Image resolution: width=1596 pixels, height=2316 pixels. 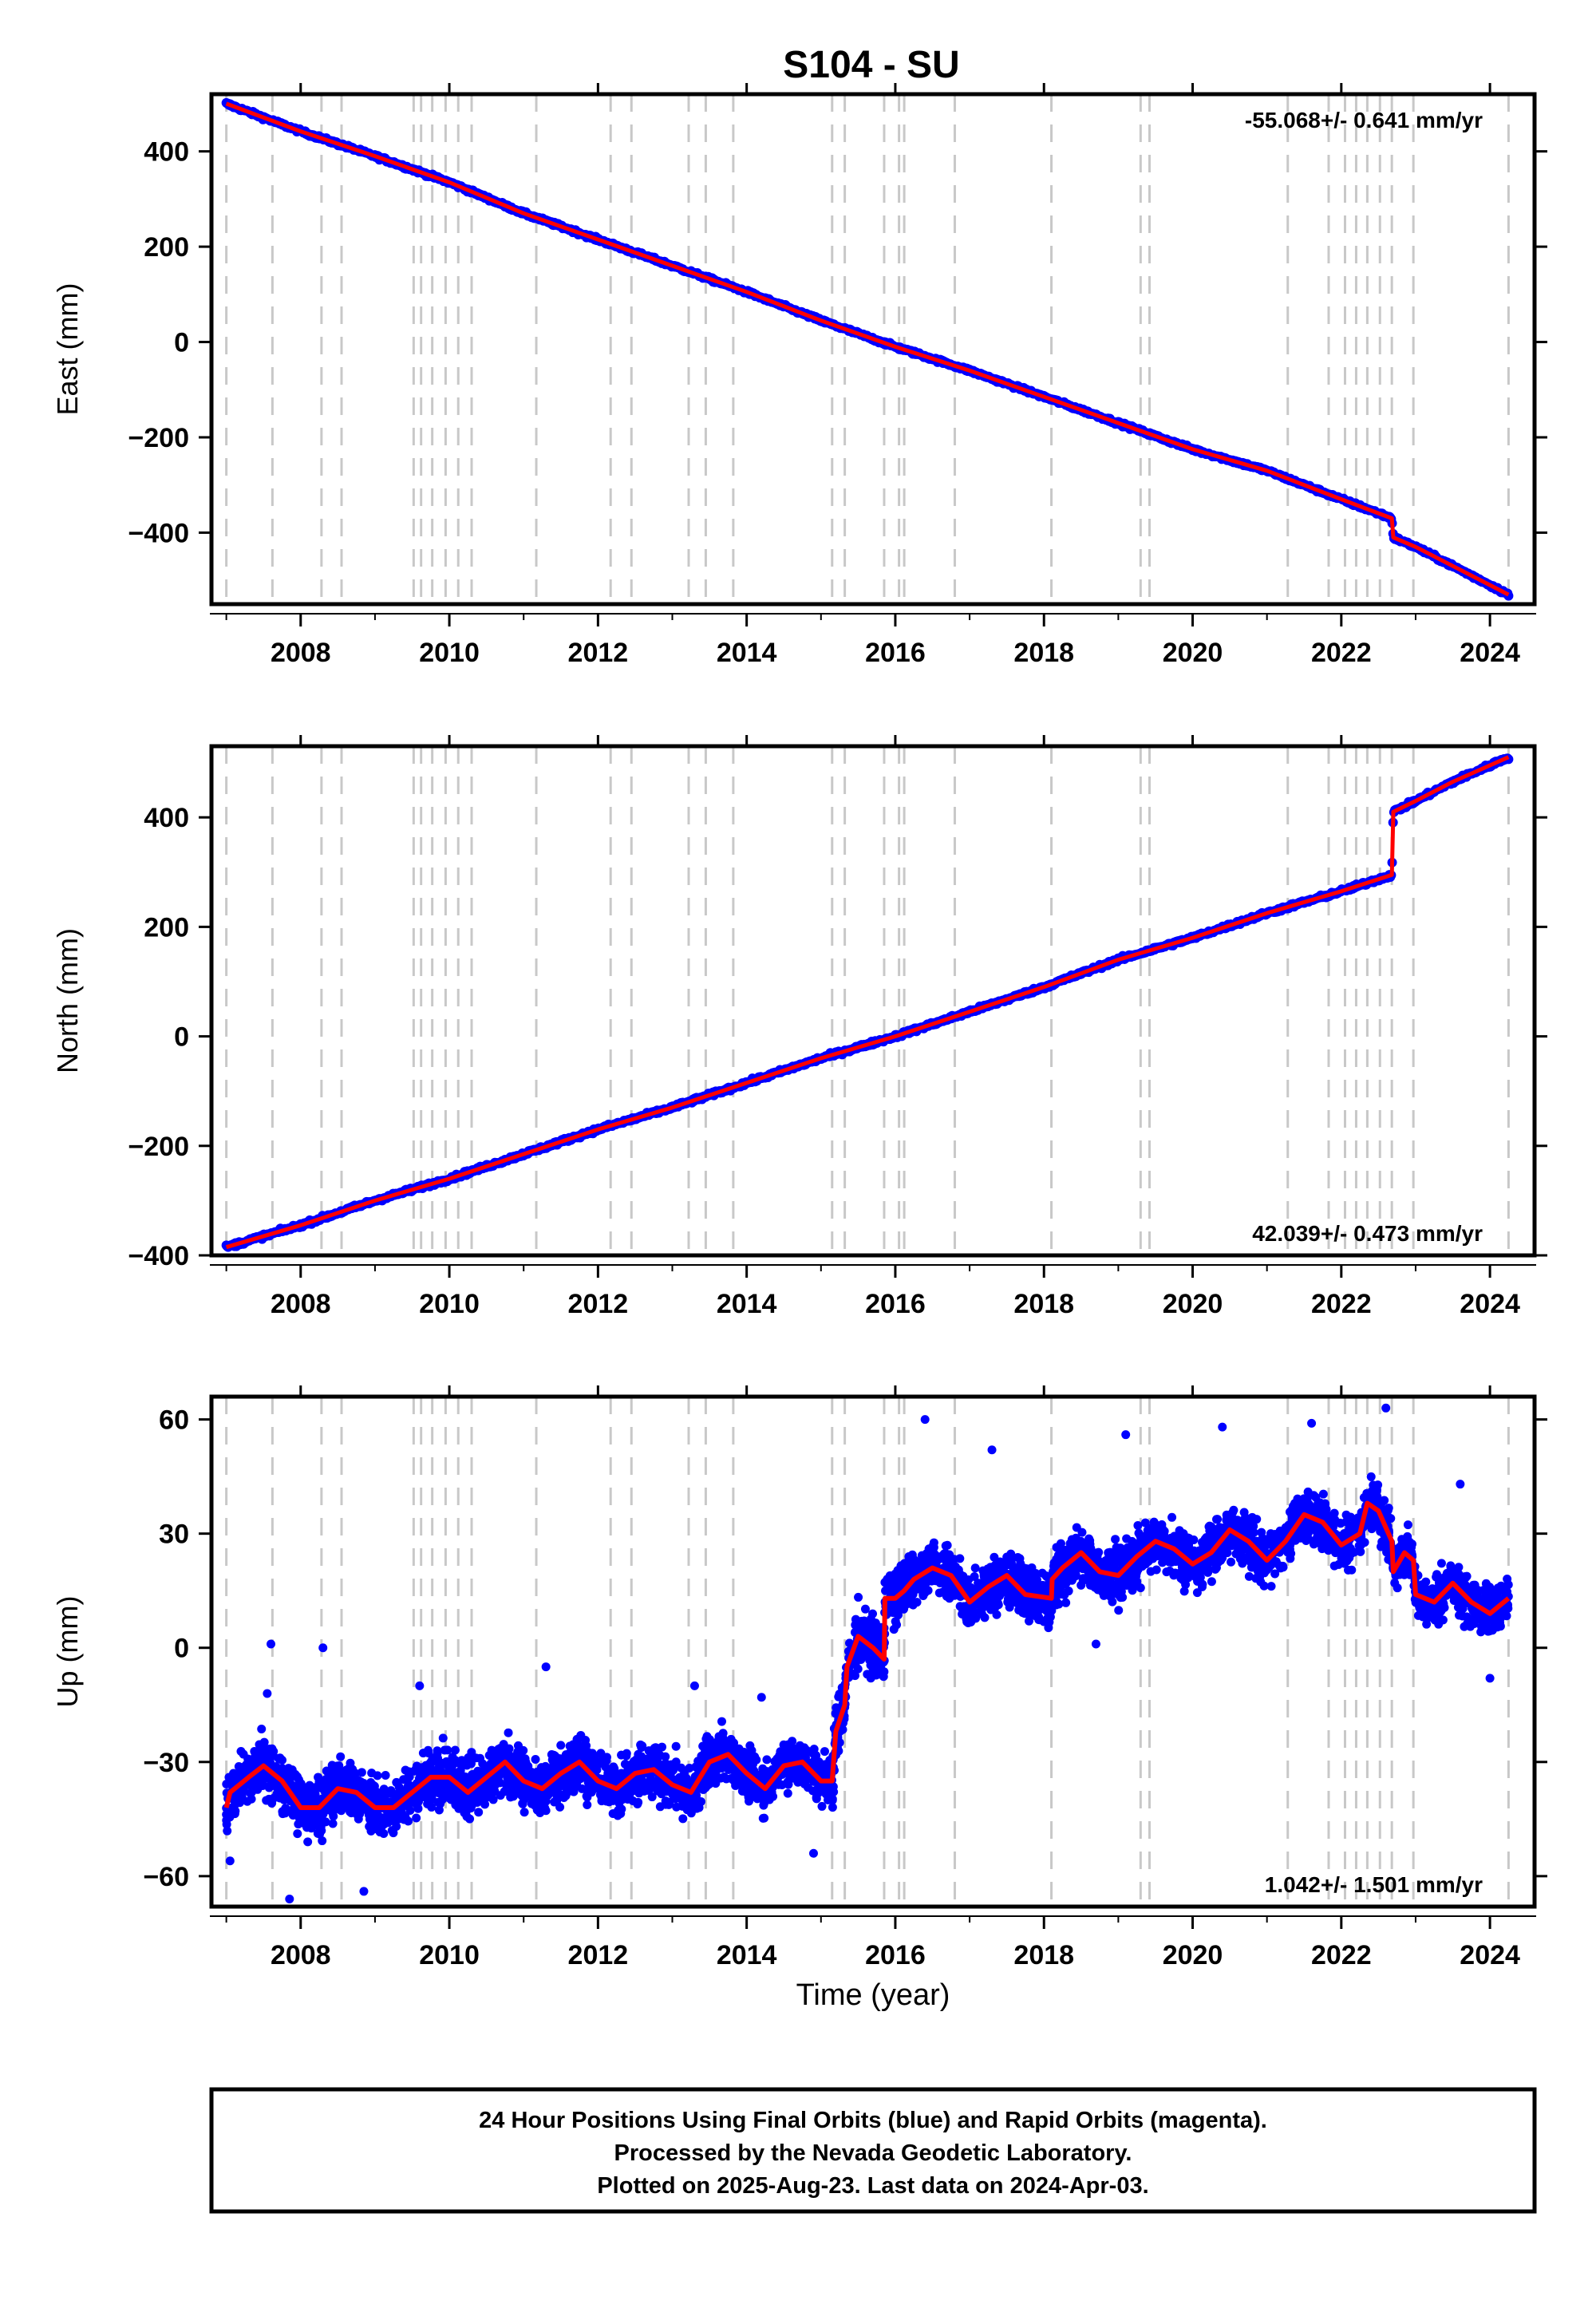 What do you see at coordinates (895, 653) in the screenshot?
I see `x-tick-label: 2016` at bounding box center [895, 653].